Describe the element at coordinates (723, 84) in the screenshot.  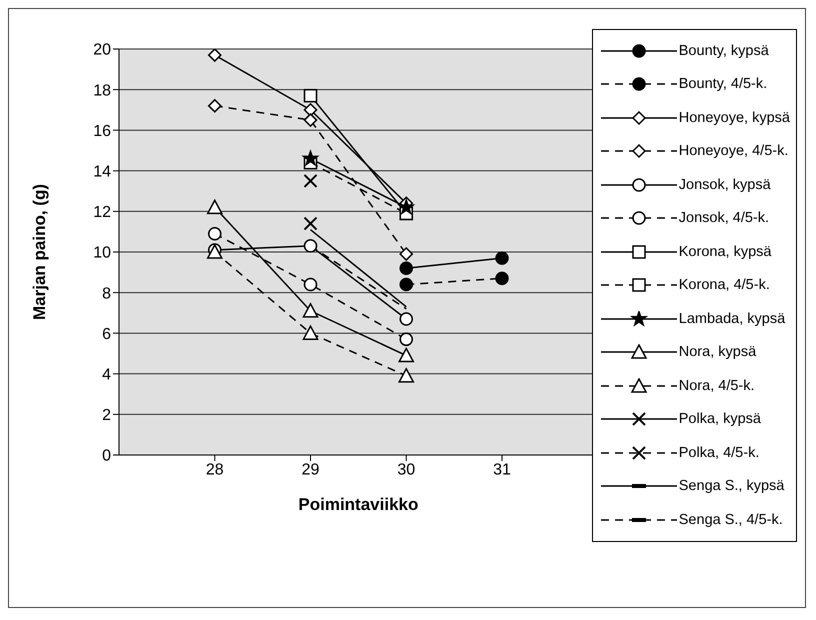
I see `legend-label: Bounty, 4/5-k.` at that location.